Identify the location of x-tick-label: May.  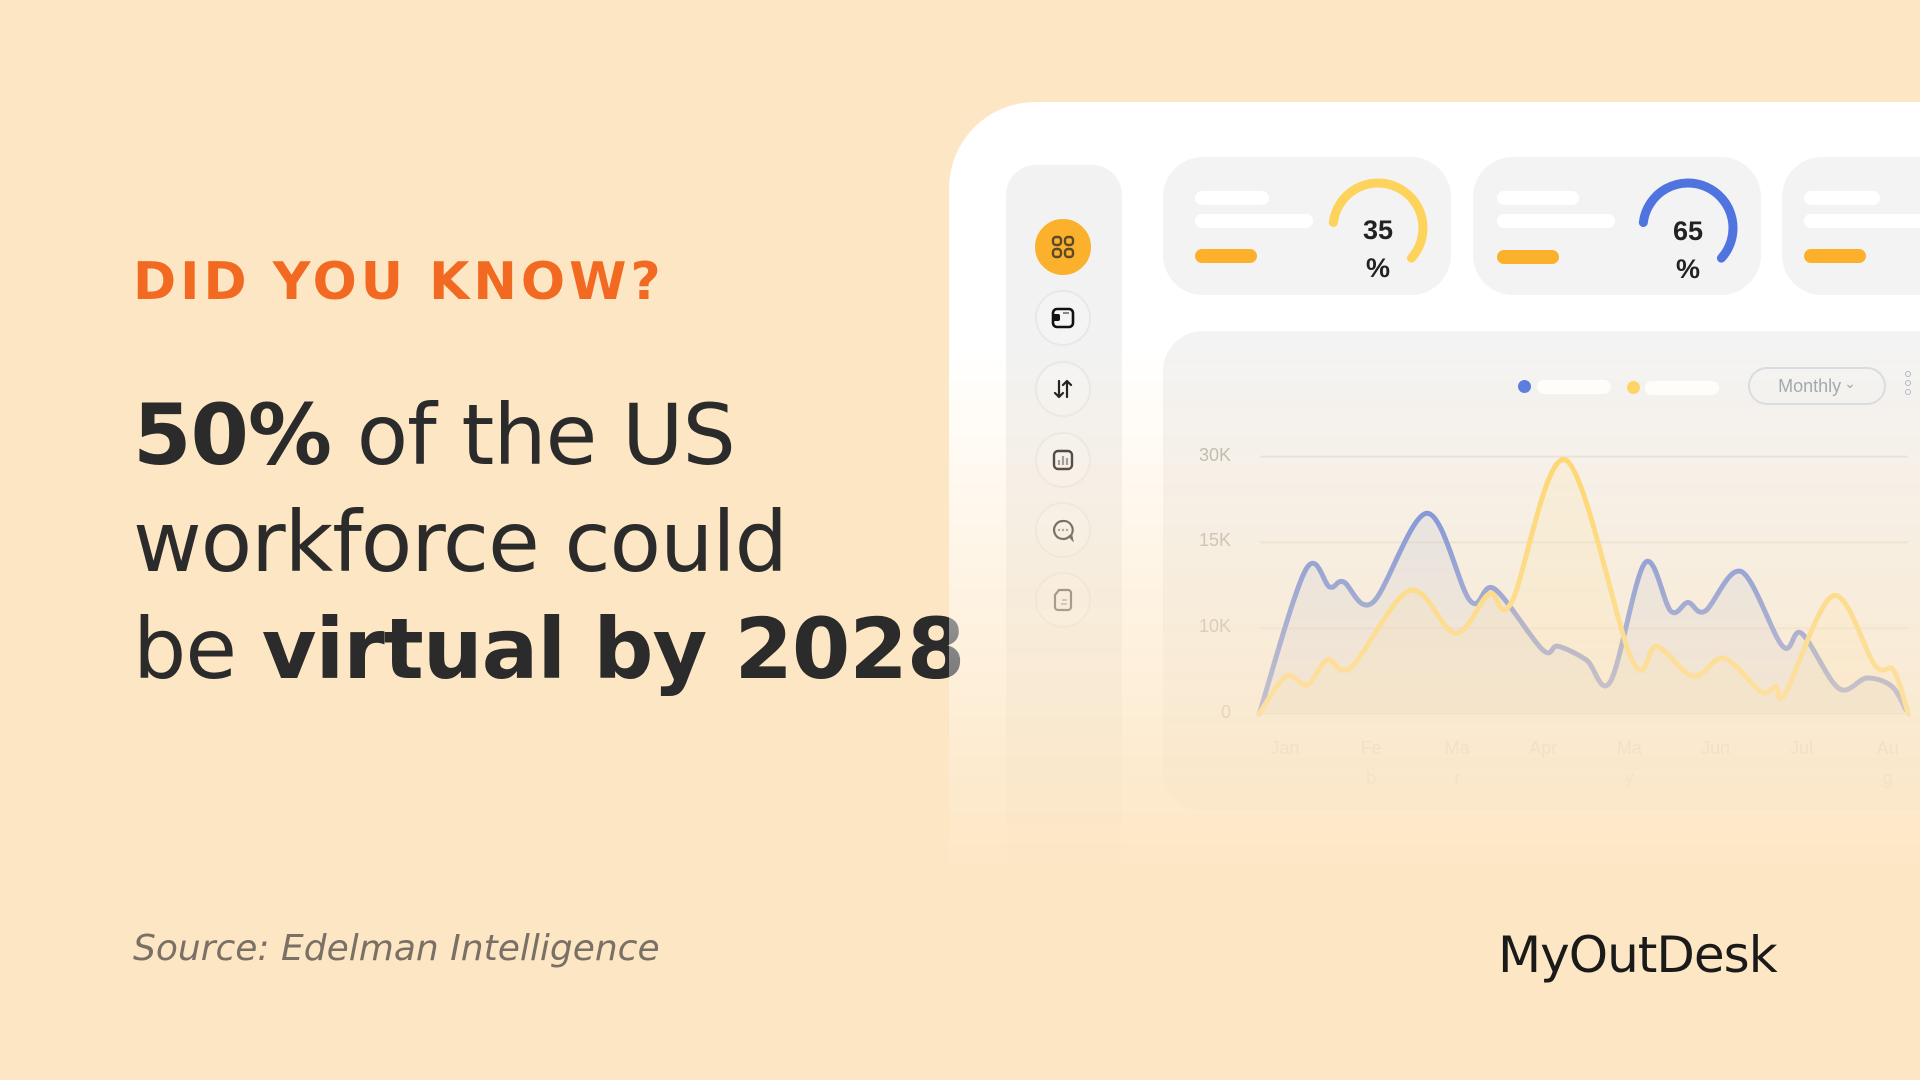
(1629, 763).